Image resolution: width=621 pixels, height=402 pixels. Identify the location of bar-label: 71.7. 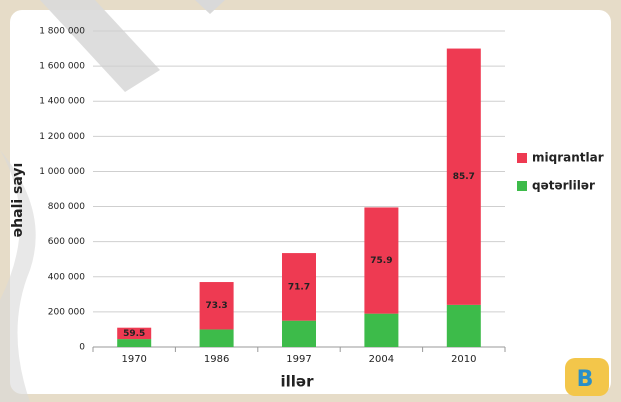
(299, 287).